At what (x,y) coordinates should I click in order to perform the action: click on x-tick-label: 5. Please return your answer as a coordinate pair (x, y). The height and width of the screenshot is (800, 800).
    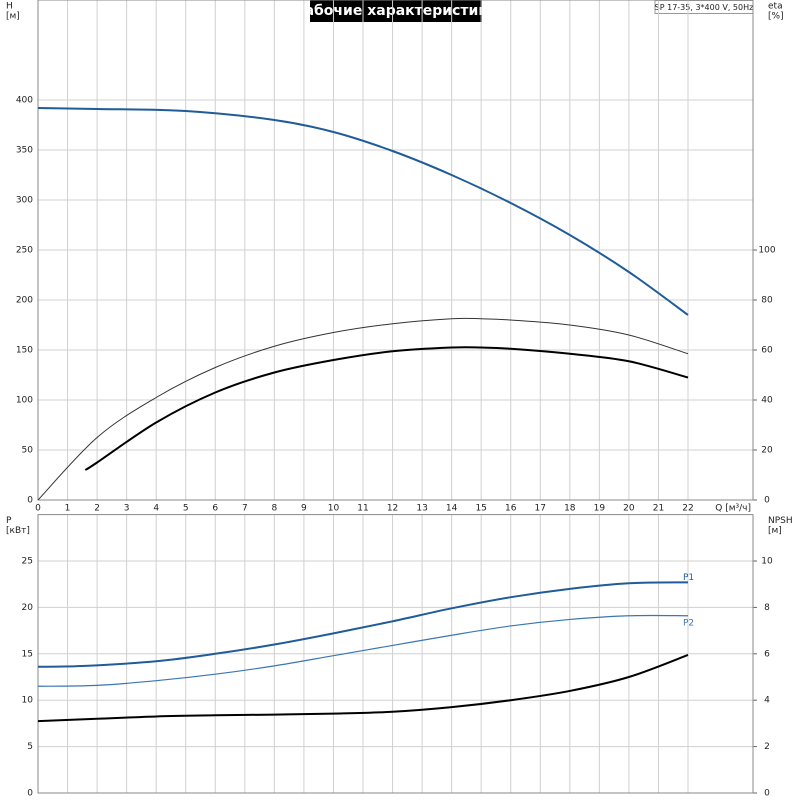
    Looking at the image, I should click on (186, 509).